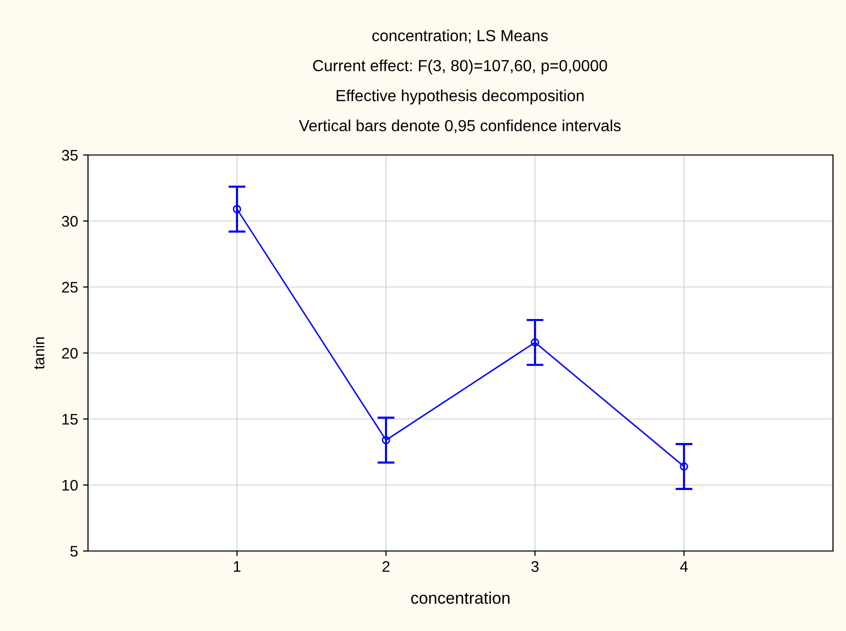 This screenshot has width=846, height=631. What do you see at coordinates (70, 287) in the screenshot?
I see `y-tick-label: 25` at bounding box center [70, 287].